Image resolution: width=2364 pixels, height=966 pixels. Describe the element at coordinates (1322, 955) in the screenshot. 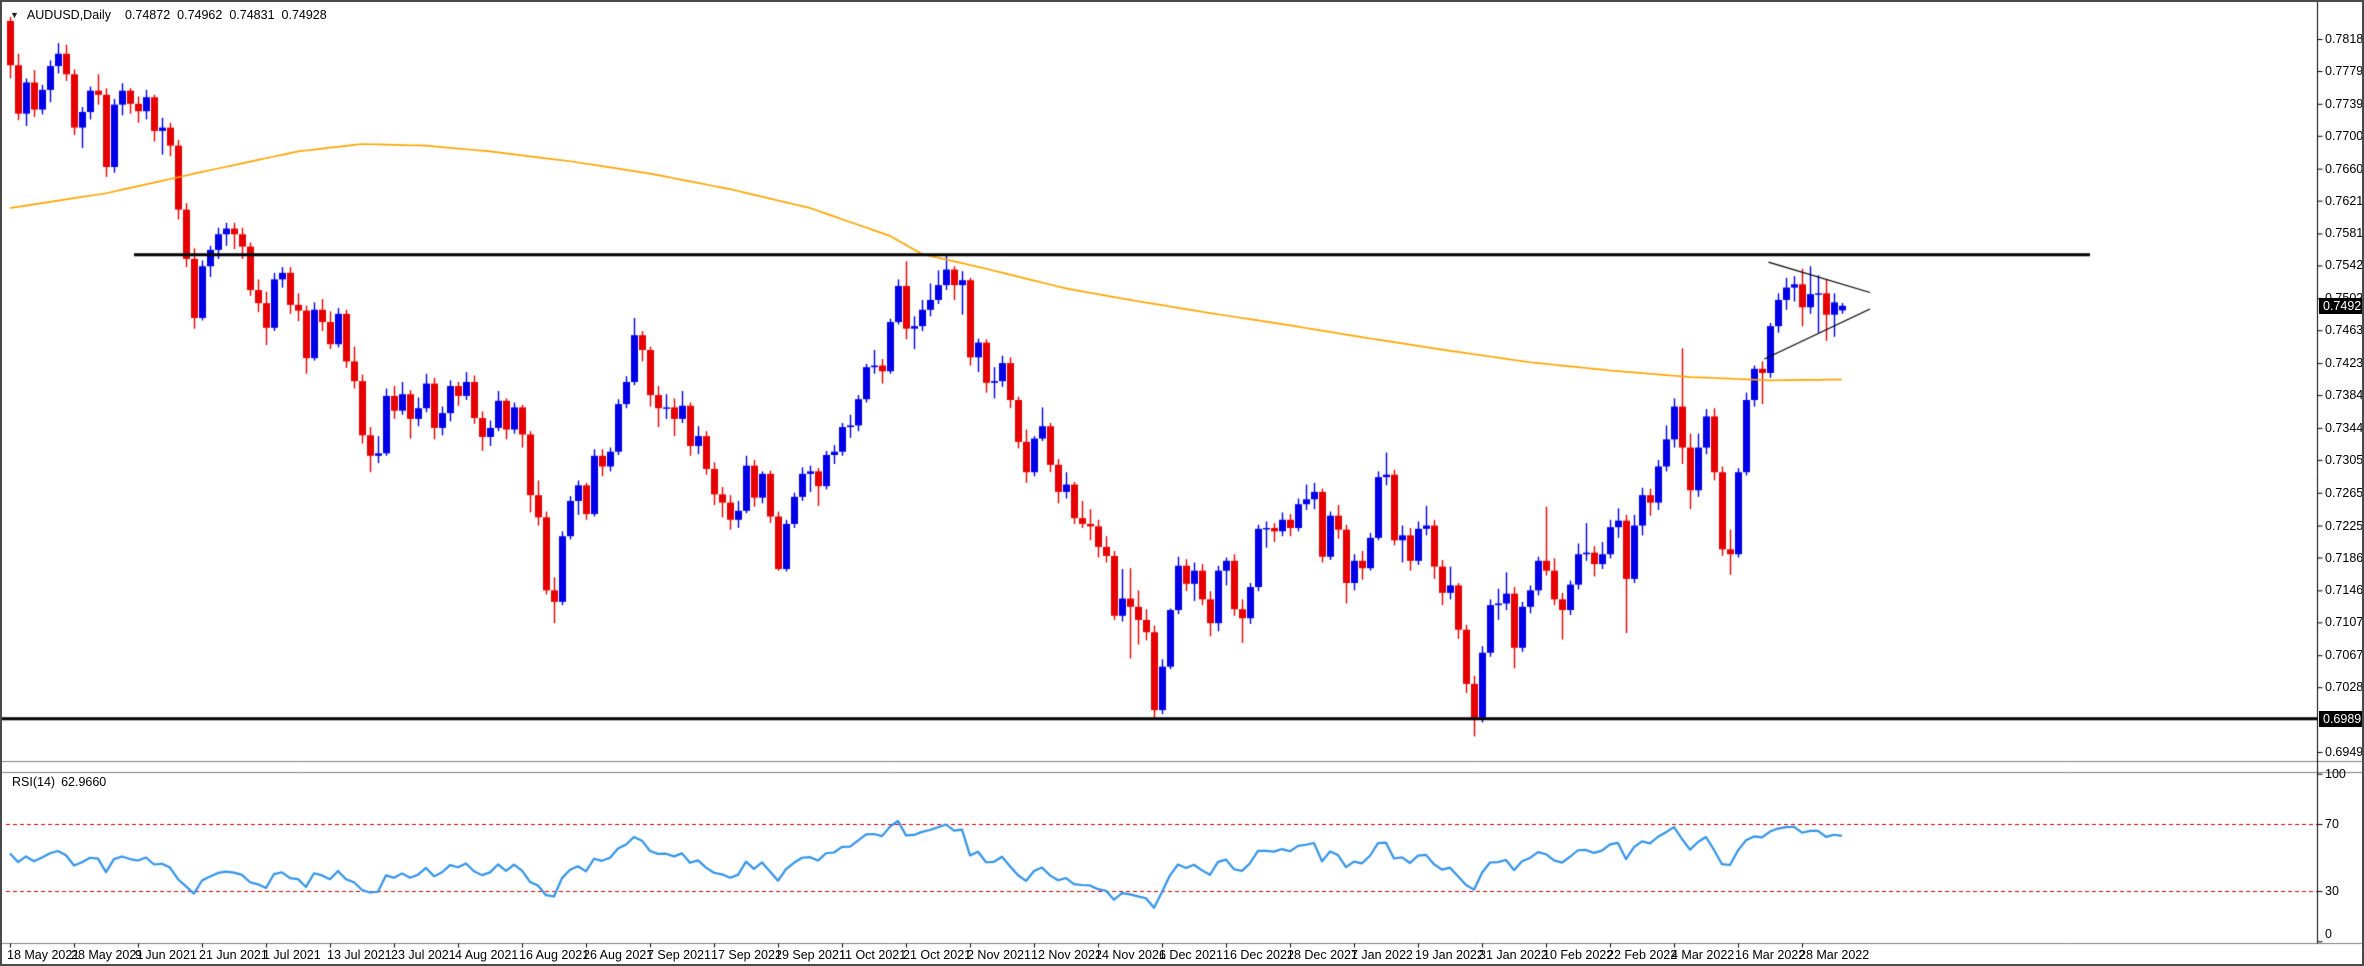

I see `date-tick-label: 28 Dec 2021` at that location.